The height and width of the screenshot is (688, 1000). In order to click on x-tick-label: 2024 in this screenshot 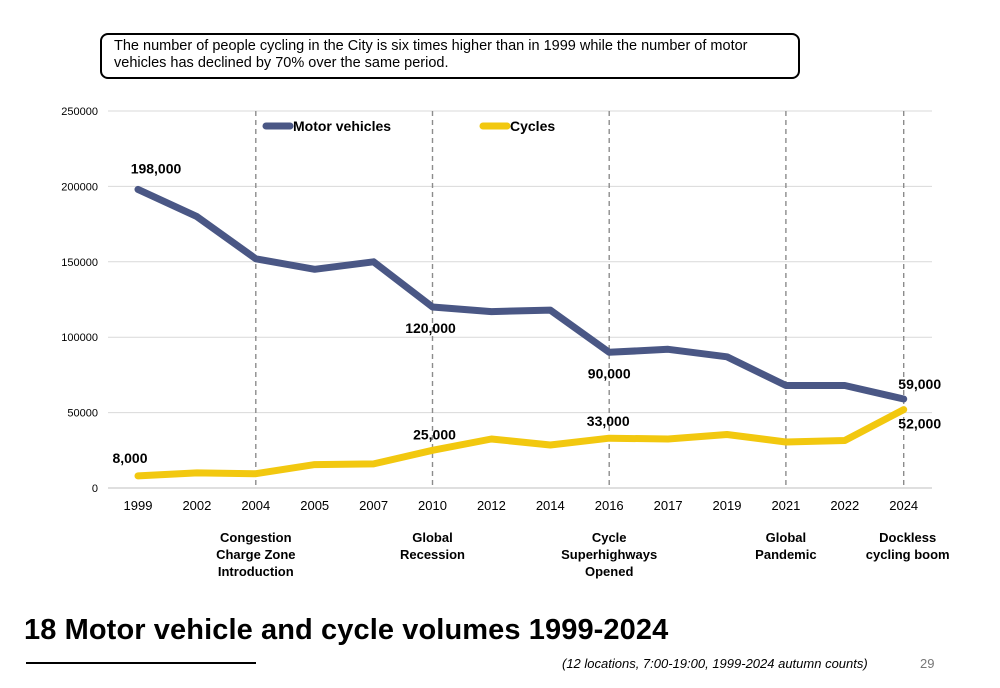, I will do `click(903, 505)`.